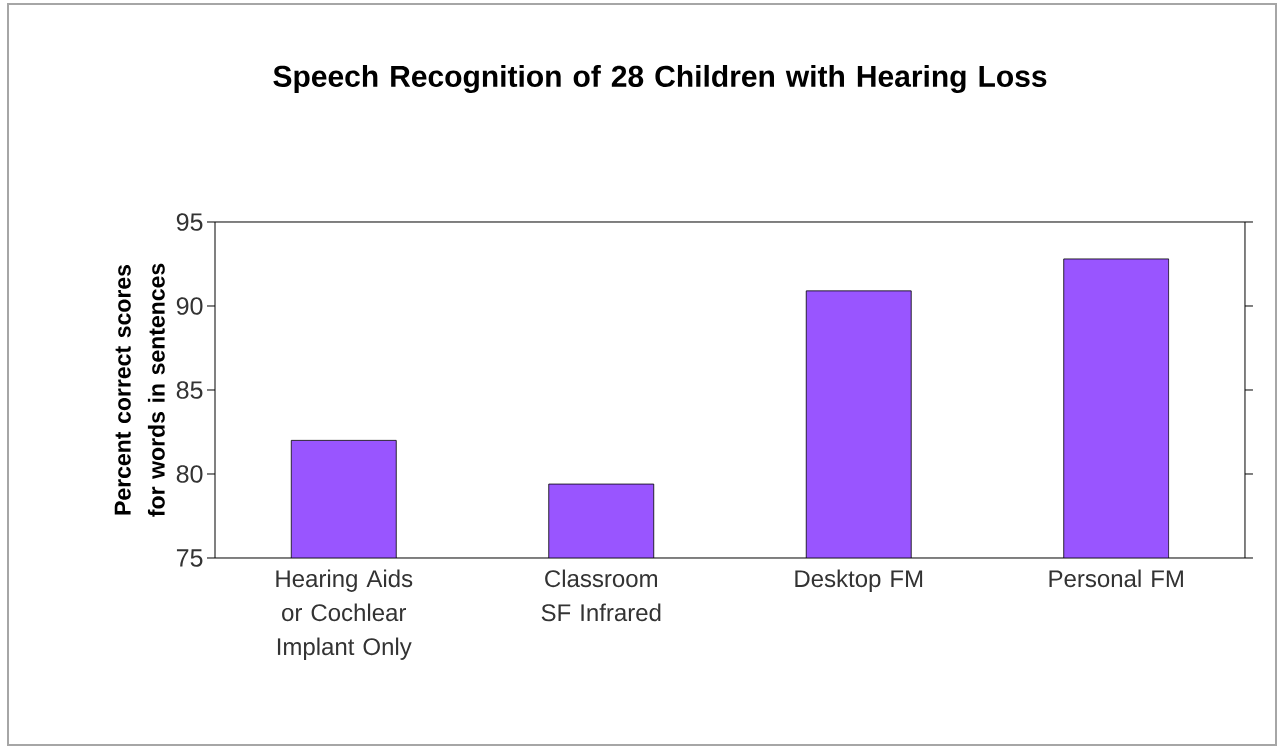 Image resolution: width=1280 pixels, height=749 pixels. Describe the element at coordinates (189, 222) in the screenshot. I see `y-tick-label: 95` at that location.